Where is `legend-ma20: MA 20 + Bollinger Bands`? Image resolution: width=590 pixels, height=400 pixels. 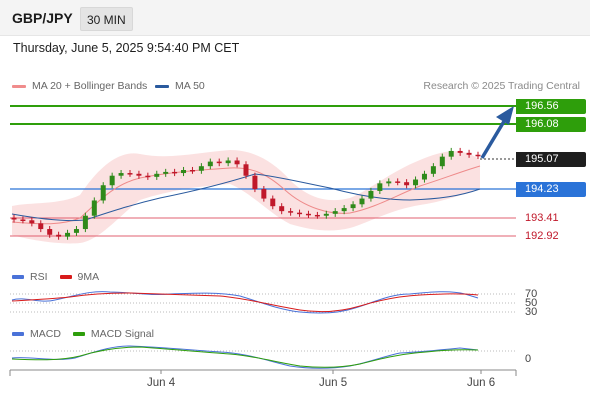
legend-ma20: MA 20 + Bollinger Bands is located at coordinates (79, 86).